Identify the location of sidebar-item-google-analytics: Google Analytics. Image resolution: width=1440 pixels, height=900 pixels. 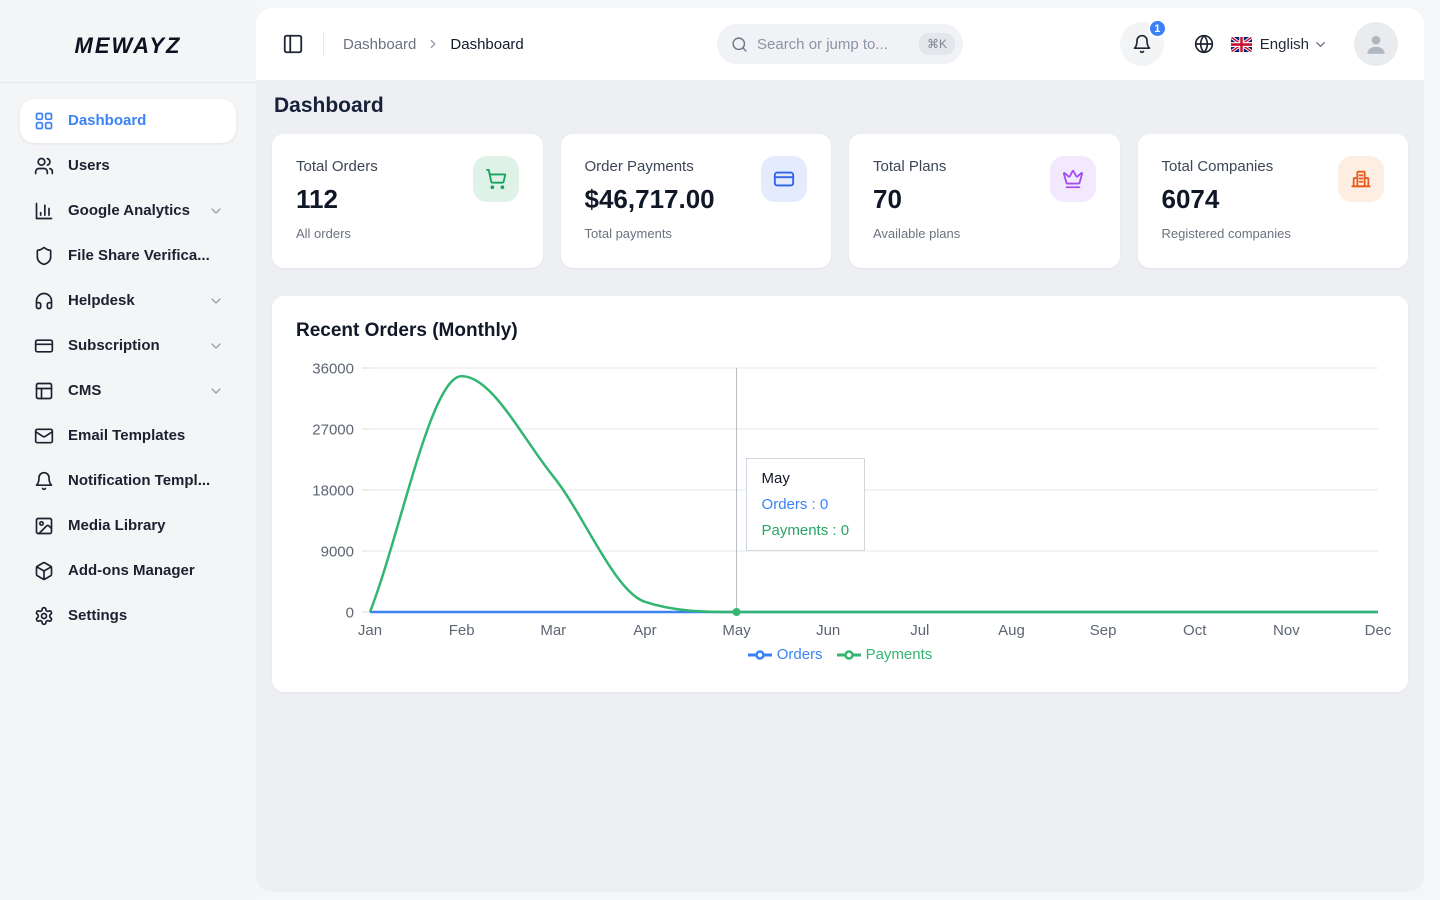
(128, 211).